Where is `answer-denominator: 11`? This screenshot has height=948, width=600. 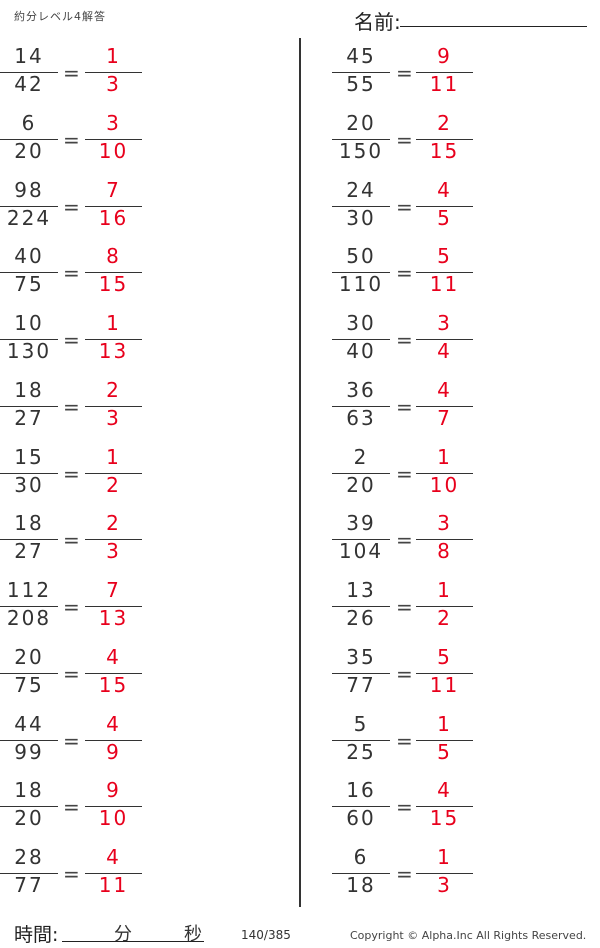 answer-denominator: 11 is located at coordinates (444, 284).